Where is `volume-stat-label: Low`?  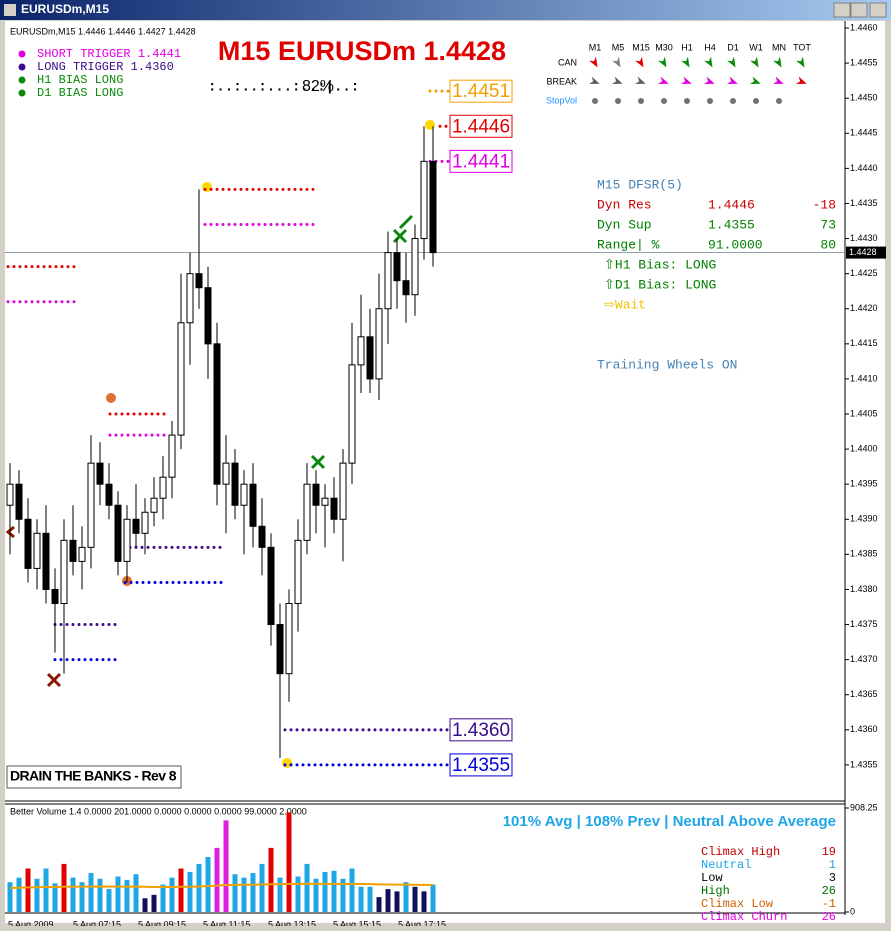 volume-stat-label: Low is located at coordinates (712, 878).